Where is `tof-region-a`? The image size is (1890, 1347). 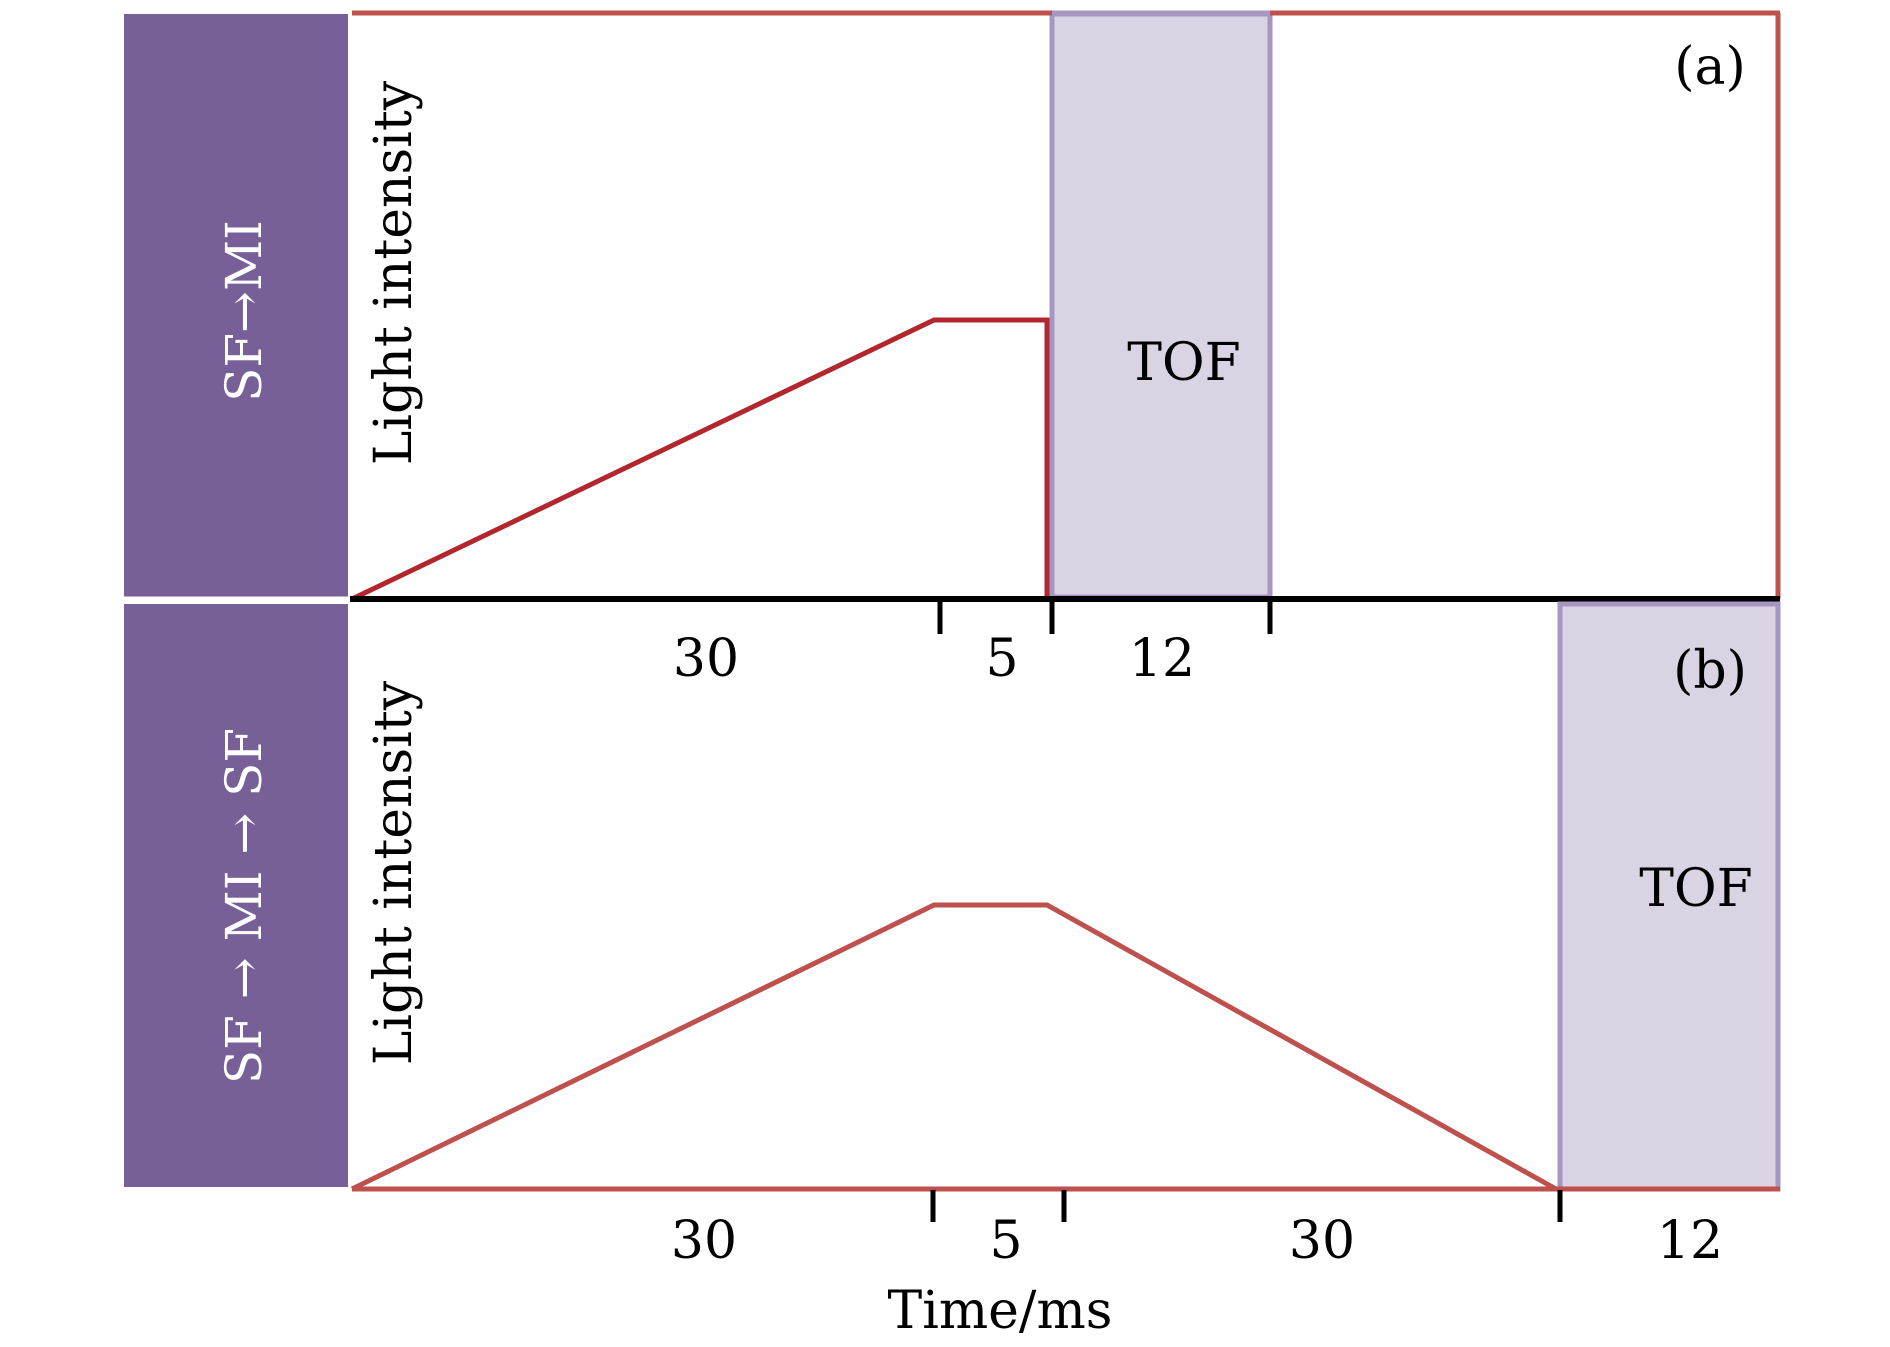
tof-region-a is located at coordinates (1161, 305).